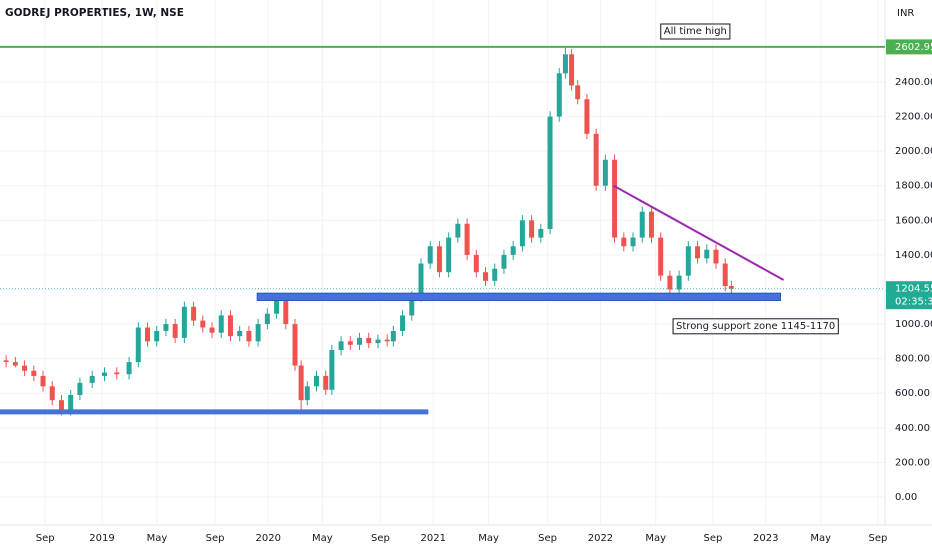 The width and height of the screenshot is (932, 550). What do you see at coordinates (765, 538) in the screenshot?
I see `x-tick-label: 2023` at bounding box center [765, 538].